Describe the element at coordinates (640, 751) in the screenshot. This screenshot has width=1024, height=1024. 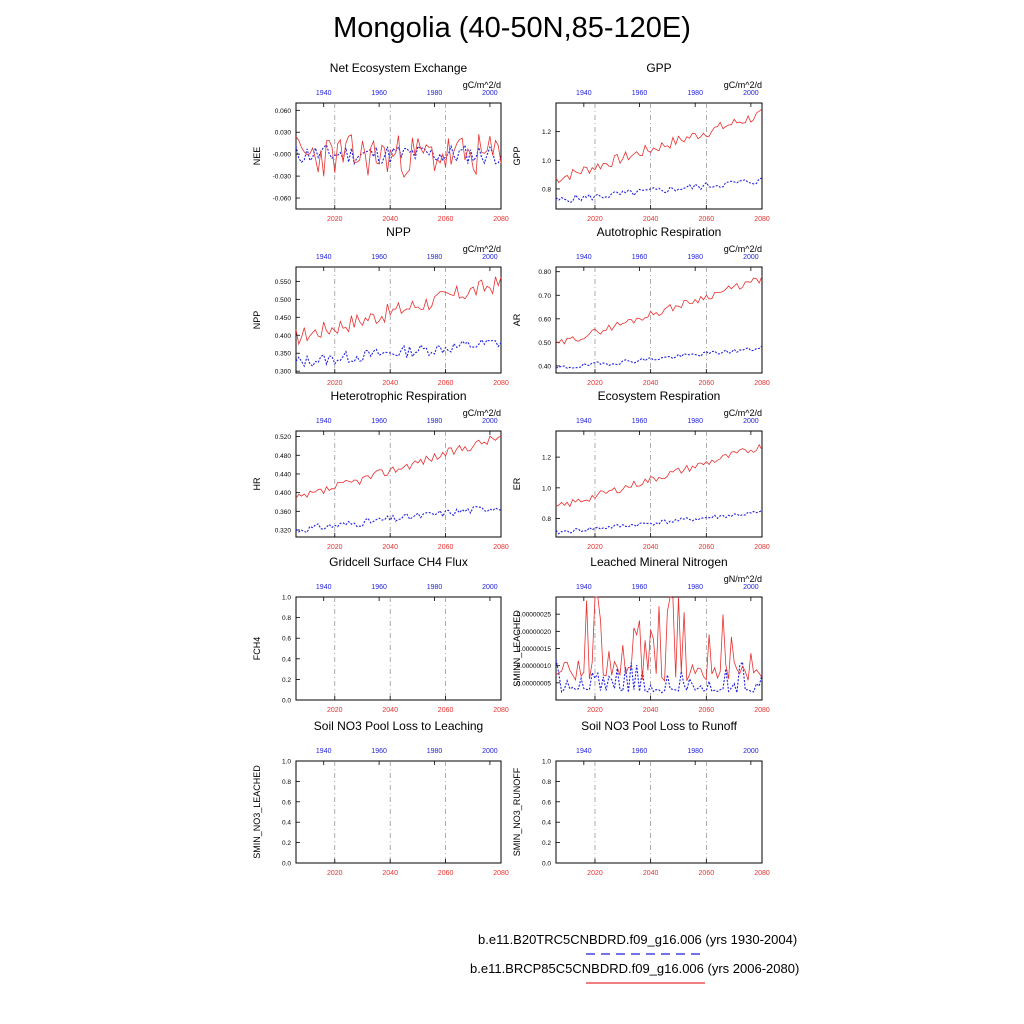
I see `top-tick-label-no3runoff-1960: 1960` at that location.